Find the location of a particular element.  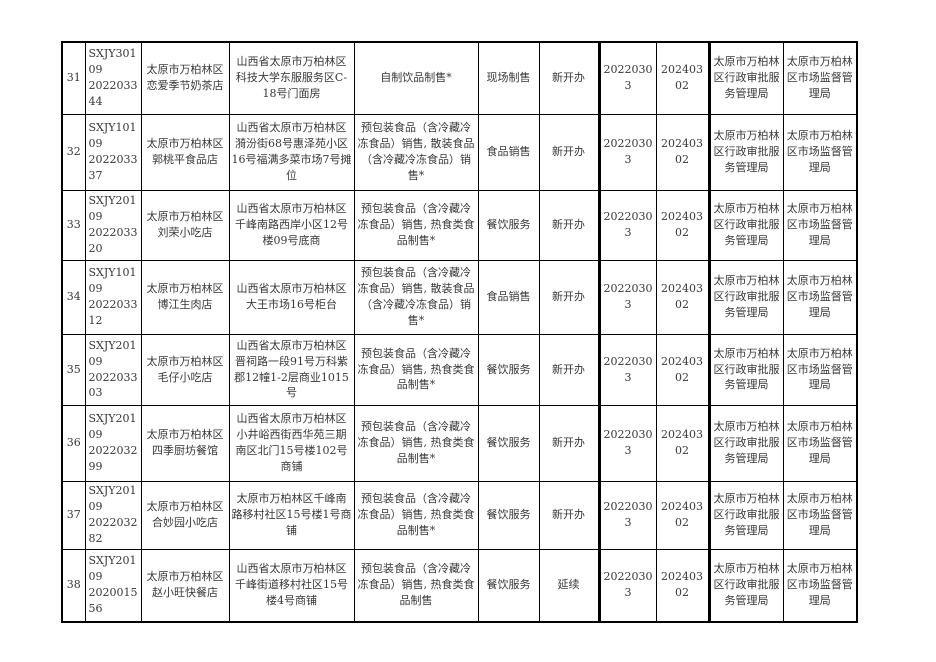

cell-operator-name: 太原市万柏林区刘荣小吃店 is located at coordinates (185, 225).